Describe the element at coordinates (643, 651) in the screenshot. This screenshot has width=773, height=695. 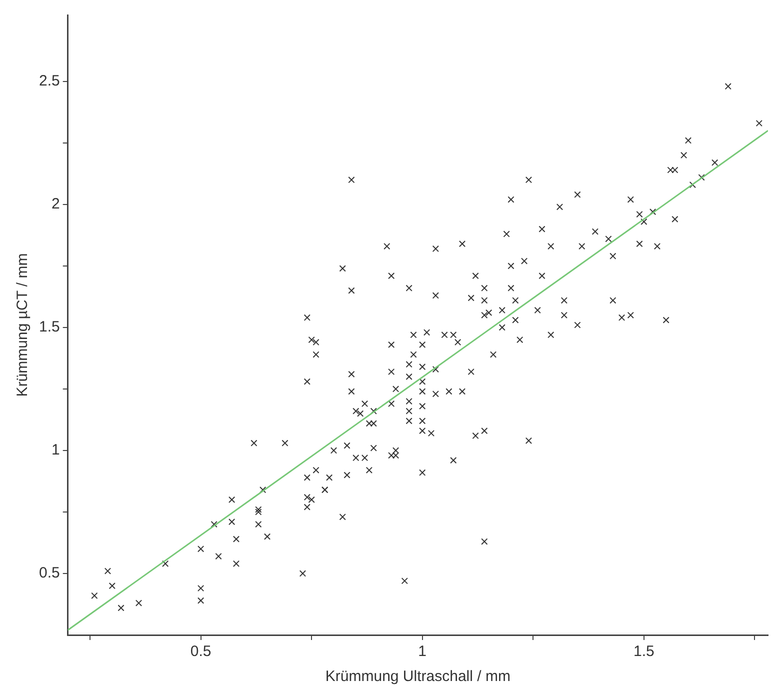
I see `x-tick-label: 1.5` at that location.